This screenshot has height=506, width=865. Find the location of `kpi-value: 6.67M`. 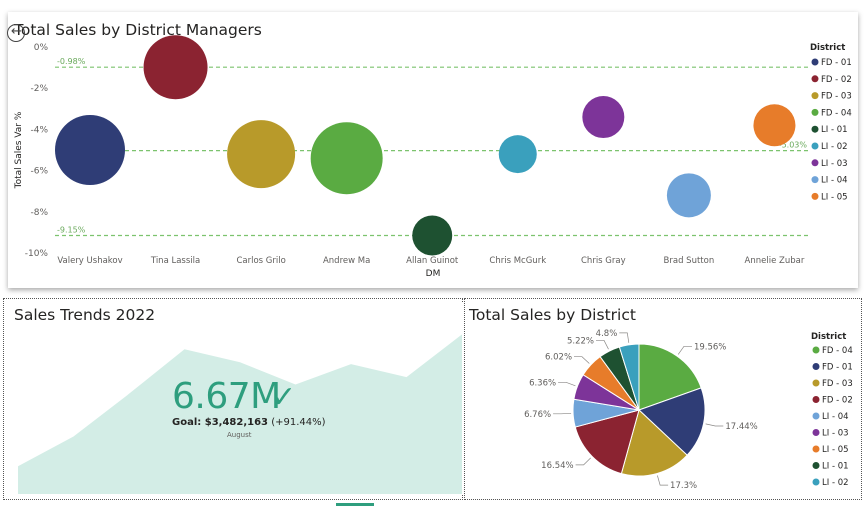

kpi-value: 6.67M is located at coordinates (226, 396).